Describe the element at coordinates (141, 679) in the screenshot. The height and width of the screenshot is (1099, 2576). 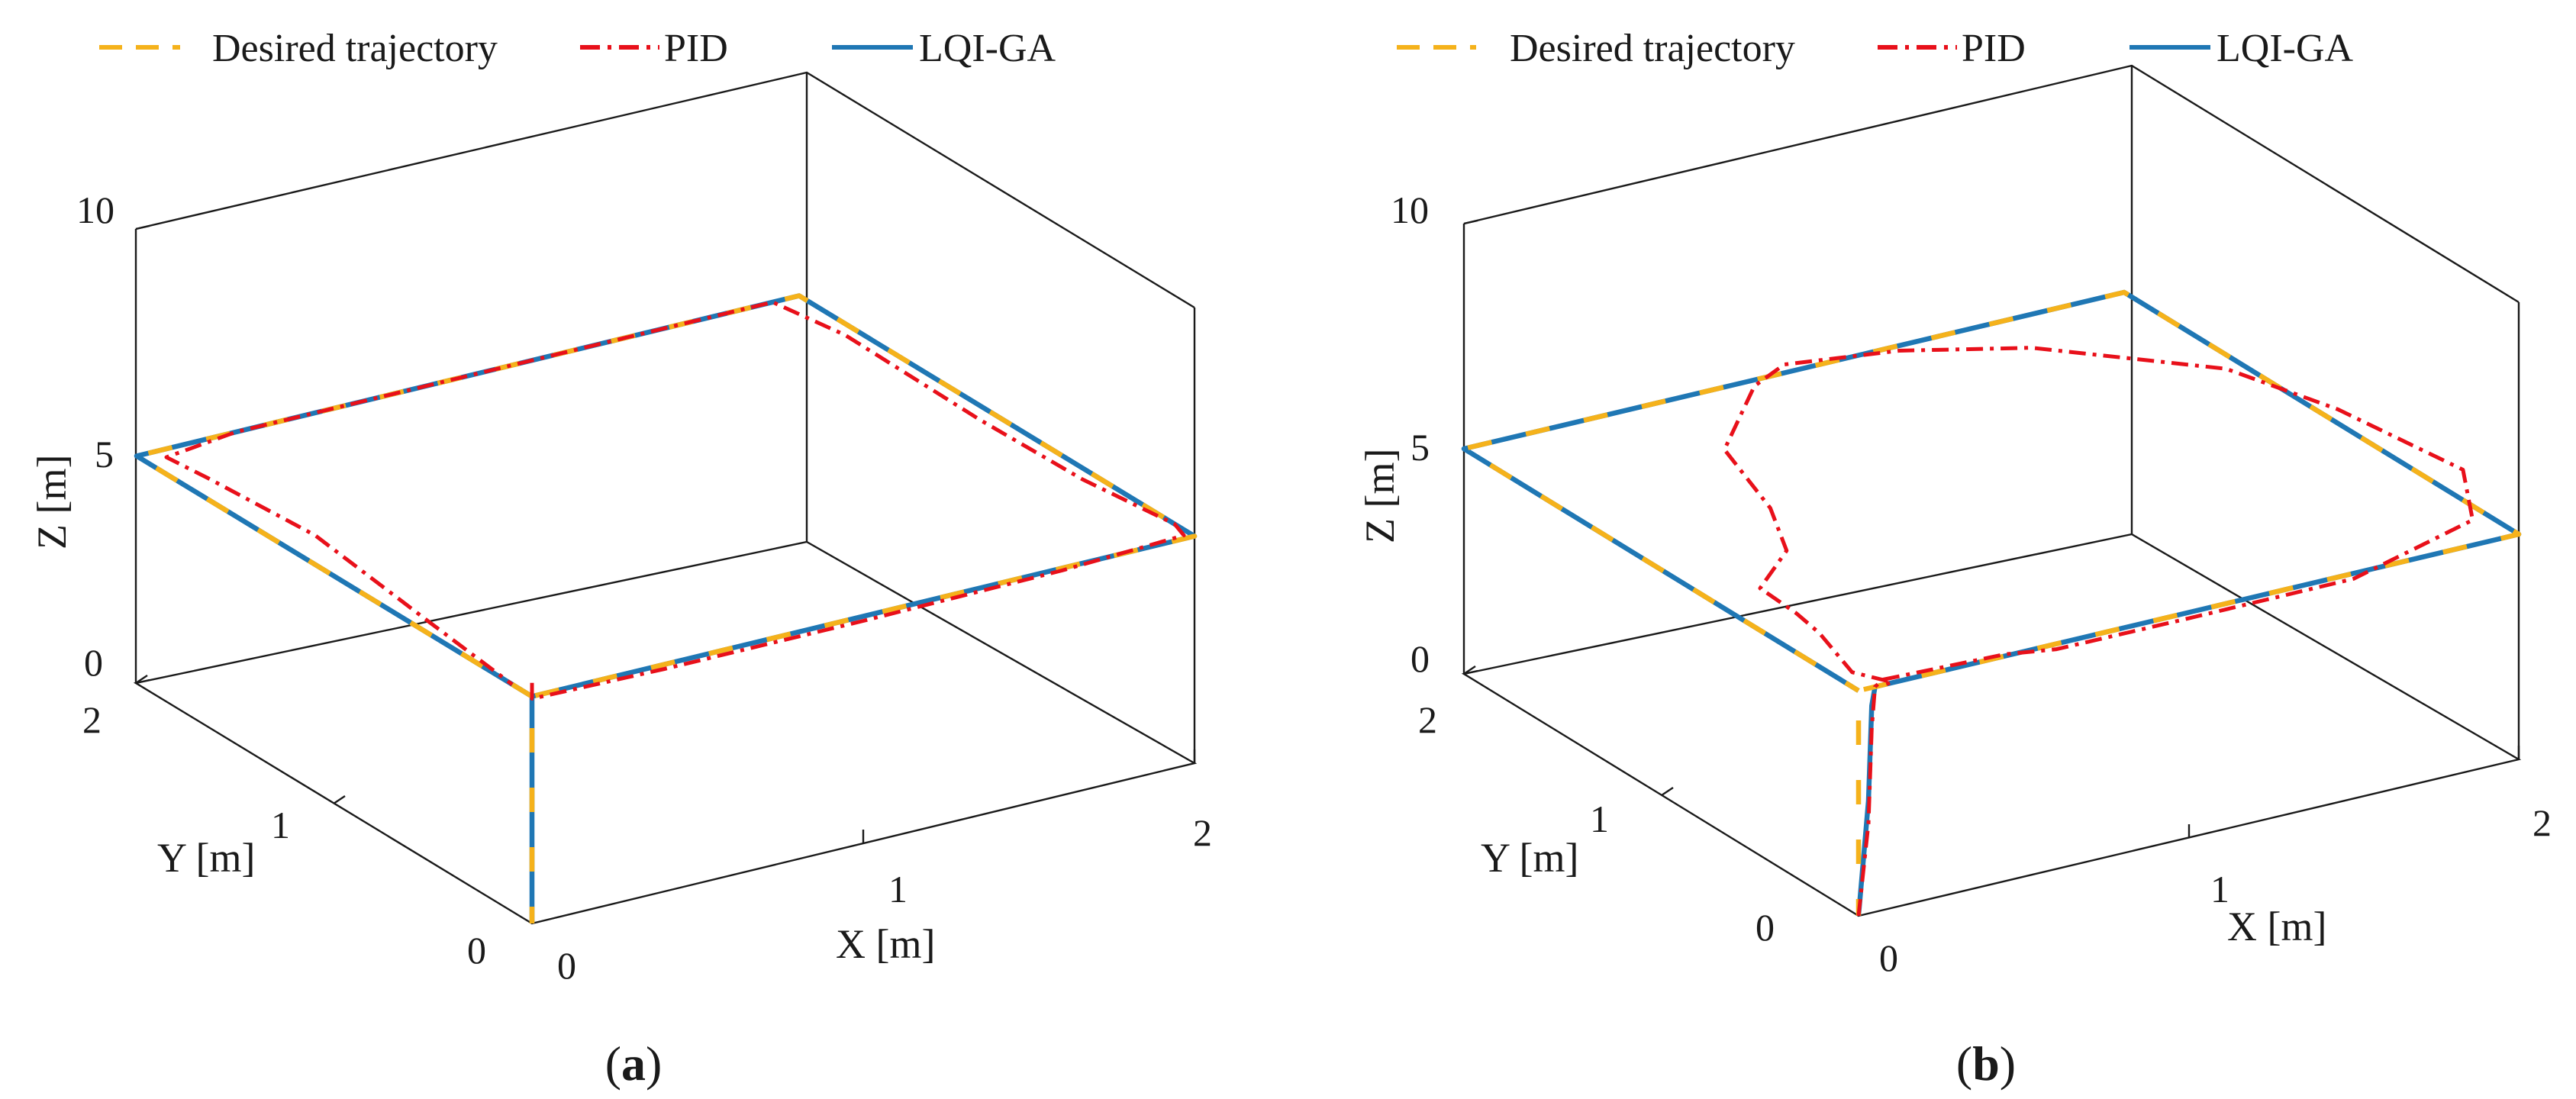
I see `y-tick-2-a` at that location.